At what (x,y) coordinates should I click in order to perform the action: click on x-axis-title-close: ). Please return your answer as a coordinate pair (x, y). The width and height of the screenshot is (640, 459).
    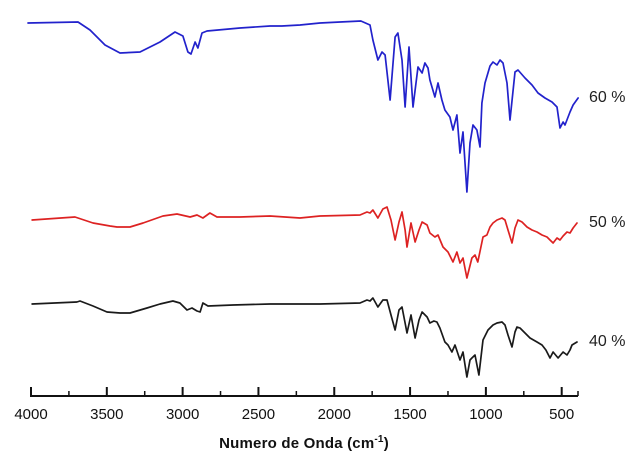
    Looking at the image, I should click on (386, 443).